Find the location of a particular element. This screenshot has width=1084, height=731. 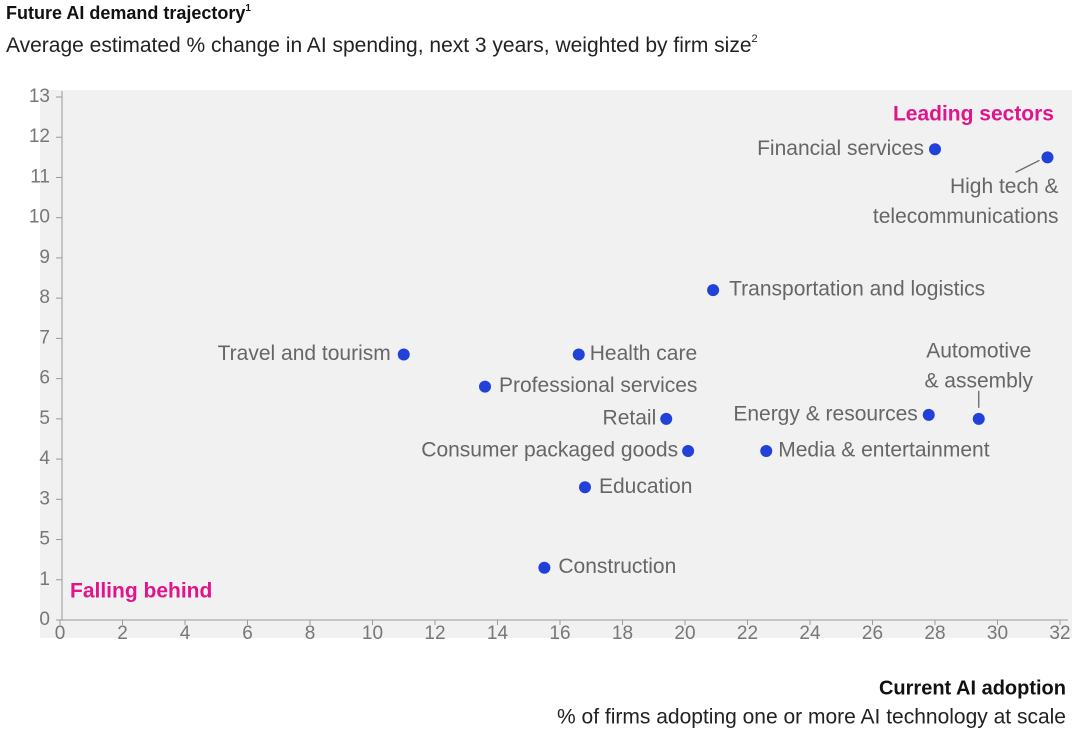

x-tick-label: 6 is located at coordinates (247, 633).